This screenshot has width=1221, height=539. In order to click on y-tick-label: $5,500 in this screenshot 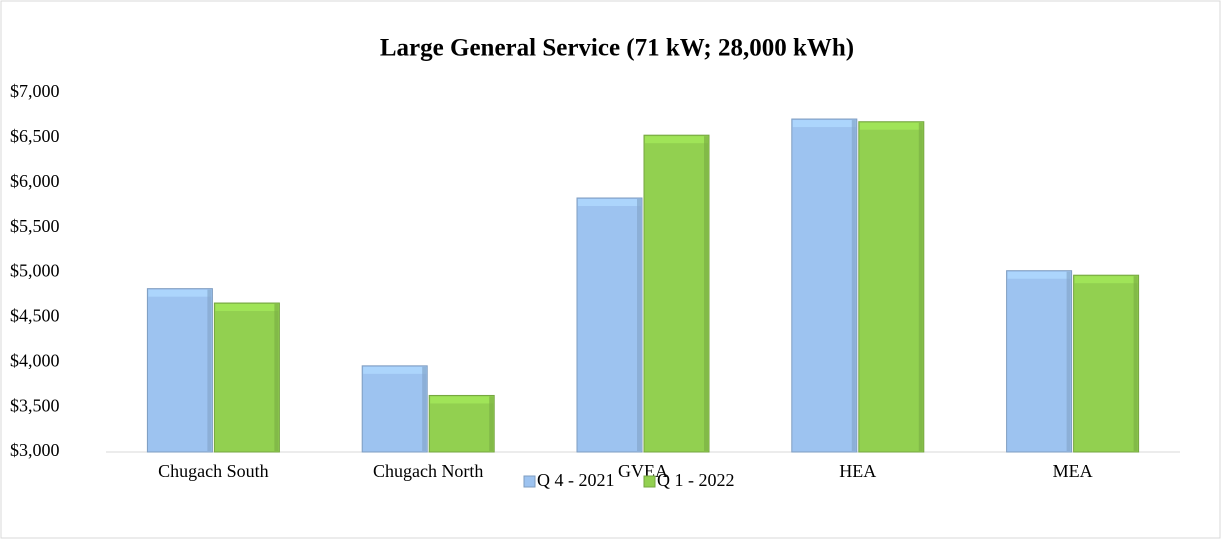, I will do `click(35, 226)`.